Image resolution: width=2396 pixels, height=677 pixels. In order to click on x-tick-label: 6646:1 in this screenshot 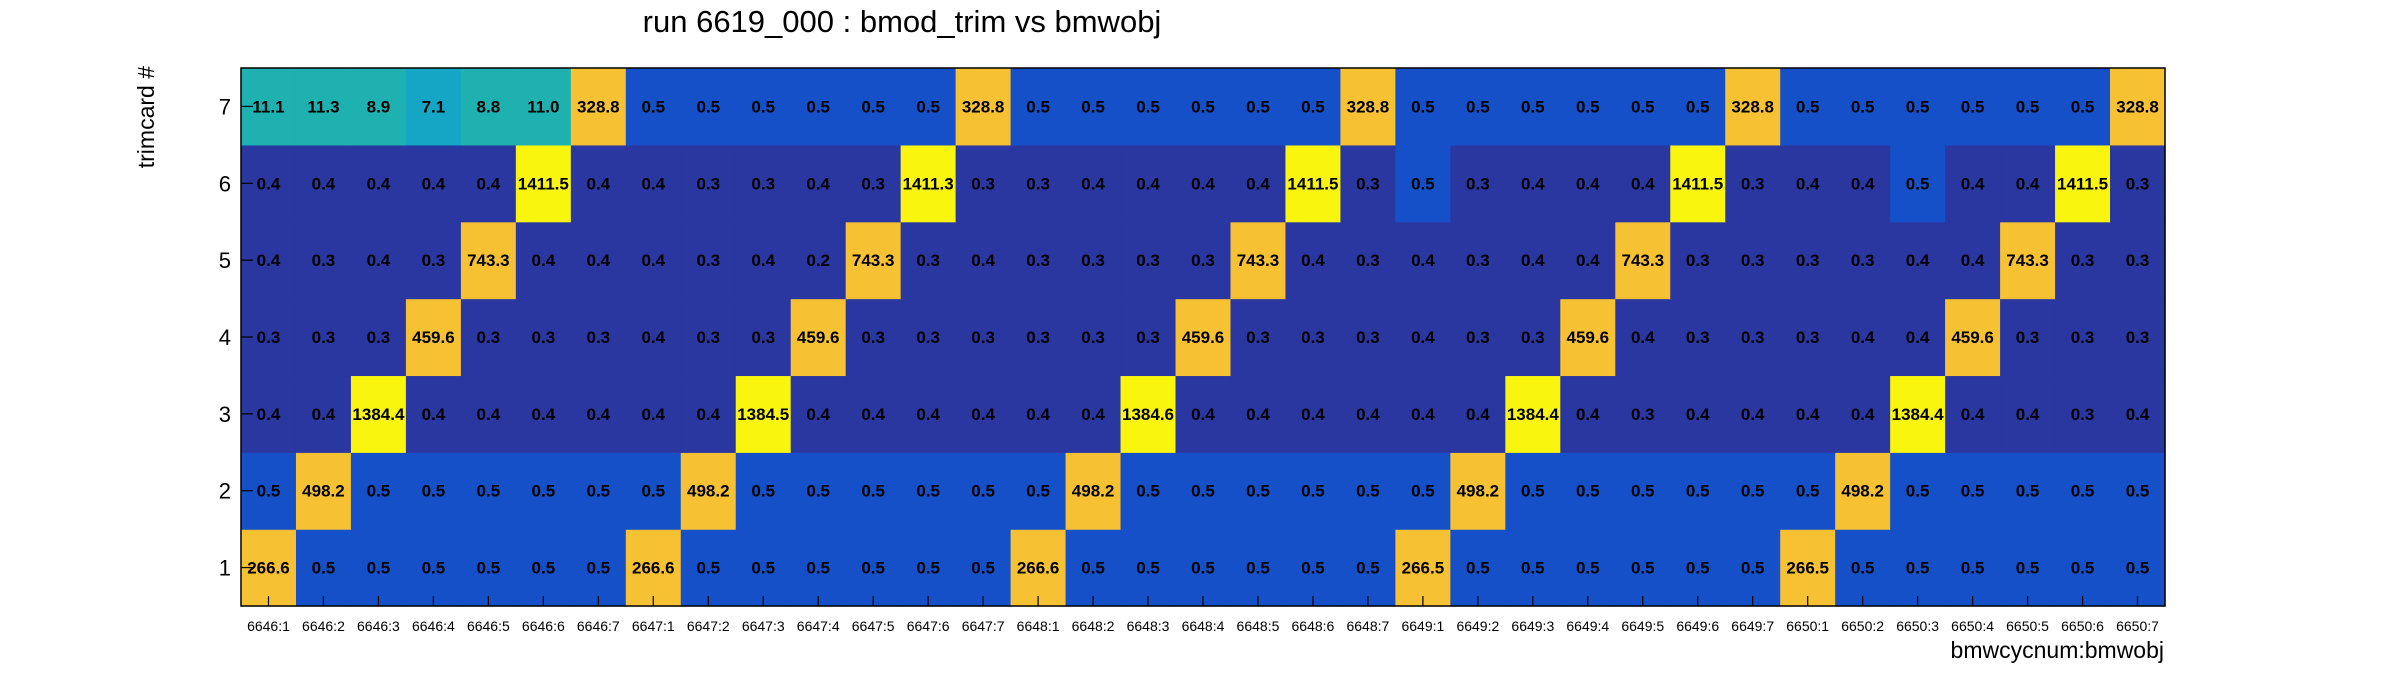, I will do `click(268, 626)`.